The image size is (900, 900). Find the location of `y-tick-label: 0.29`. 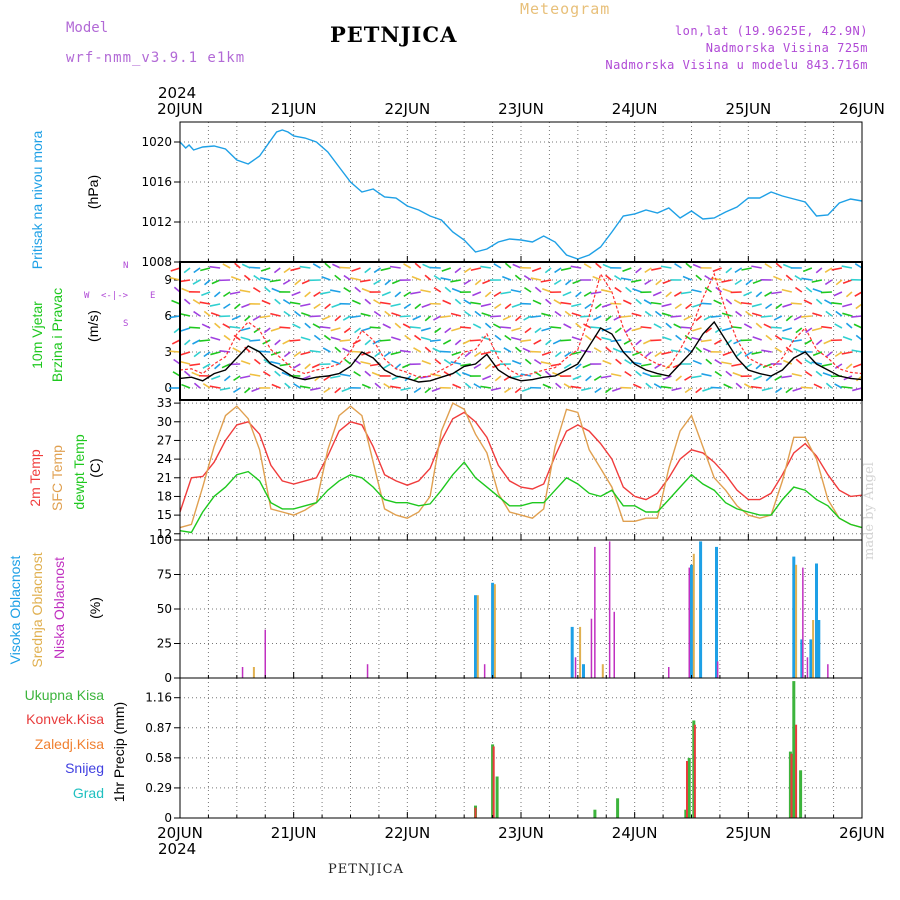

y-tick-label: 0.29 is located at coordinates (158, 788).